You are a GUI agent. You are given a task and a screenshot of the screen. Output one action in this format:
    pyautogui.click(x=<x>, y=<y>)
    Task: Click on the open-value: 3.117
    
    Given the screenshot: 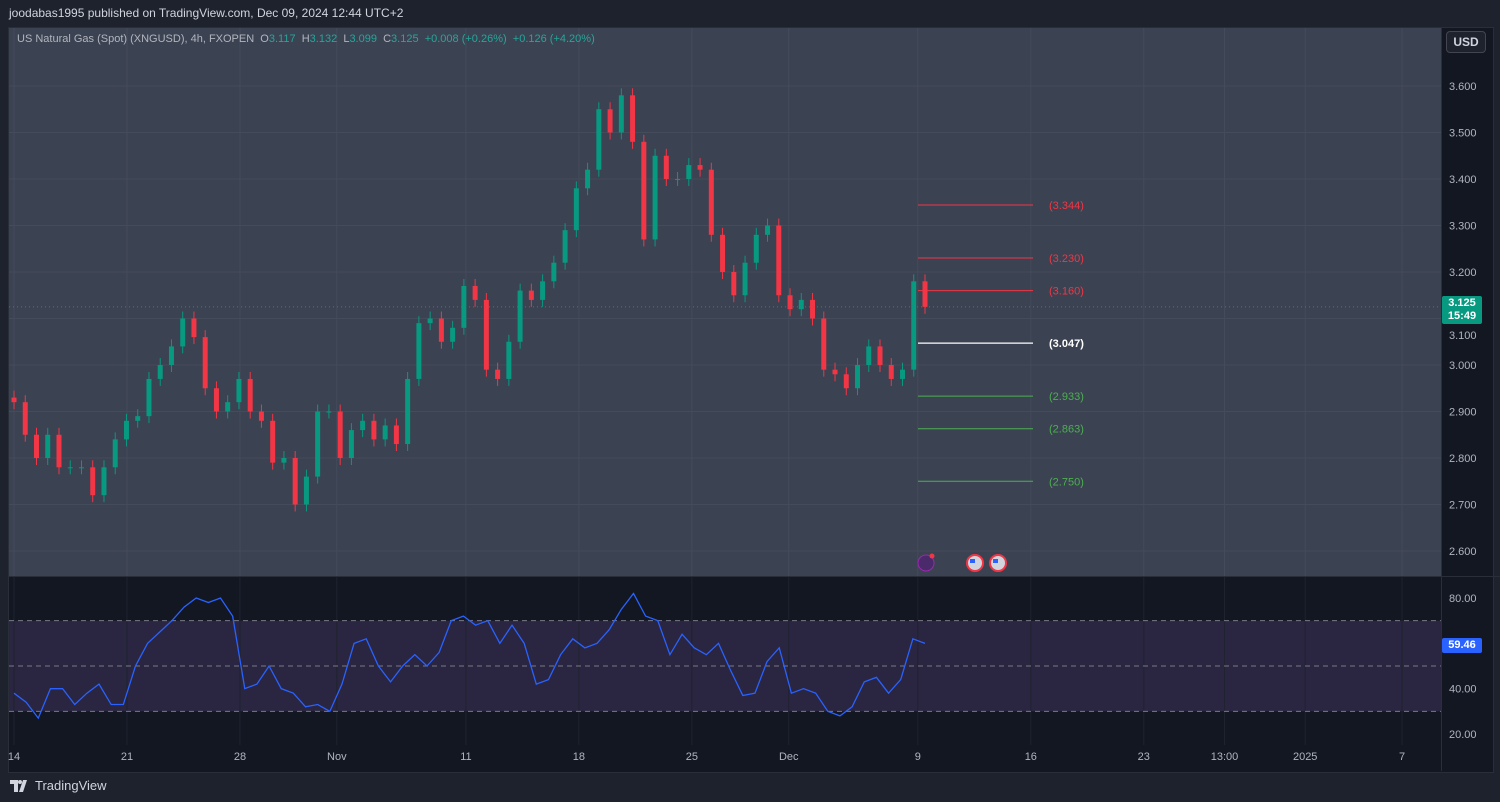 What is the action you would take?
    pyautogui.click(x=282, y=39)
    